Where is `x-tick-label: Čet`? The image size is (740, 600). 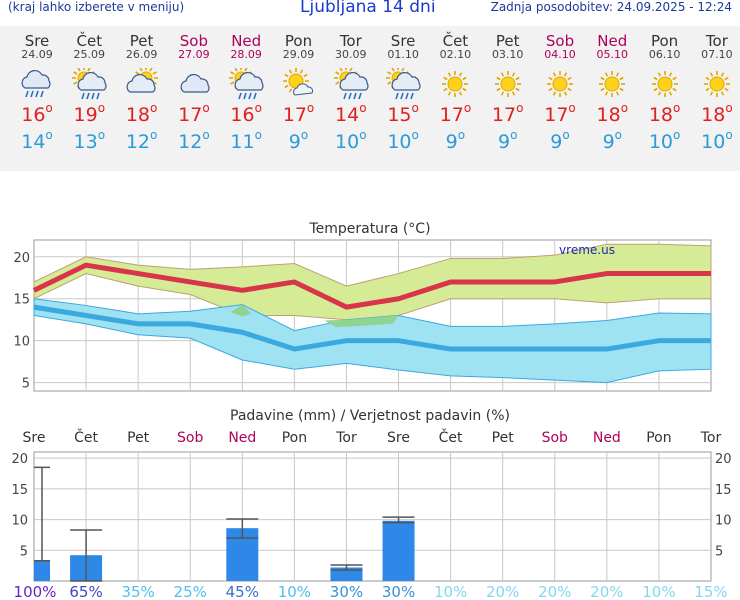 x-tick-label: Čet is located at coordinates (86, 437).